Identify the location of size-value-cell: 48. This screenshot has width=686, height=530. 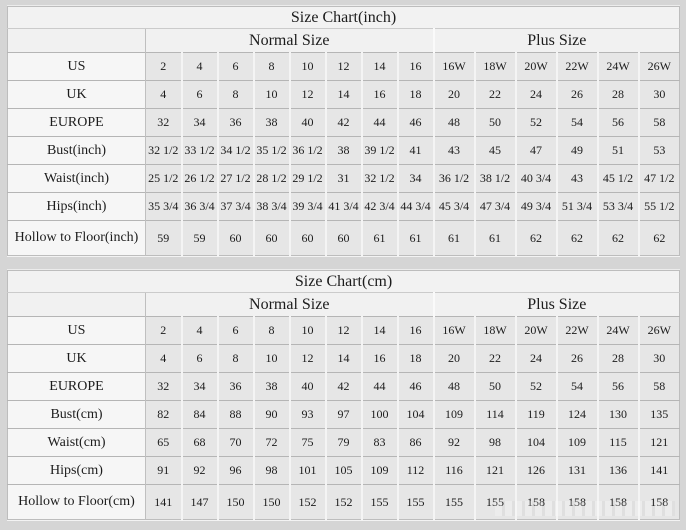
(453, 122).